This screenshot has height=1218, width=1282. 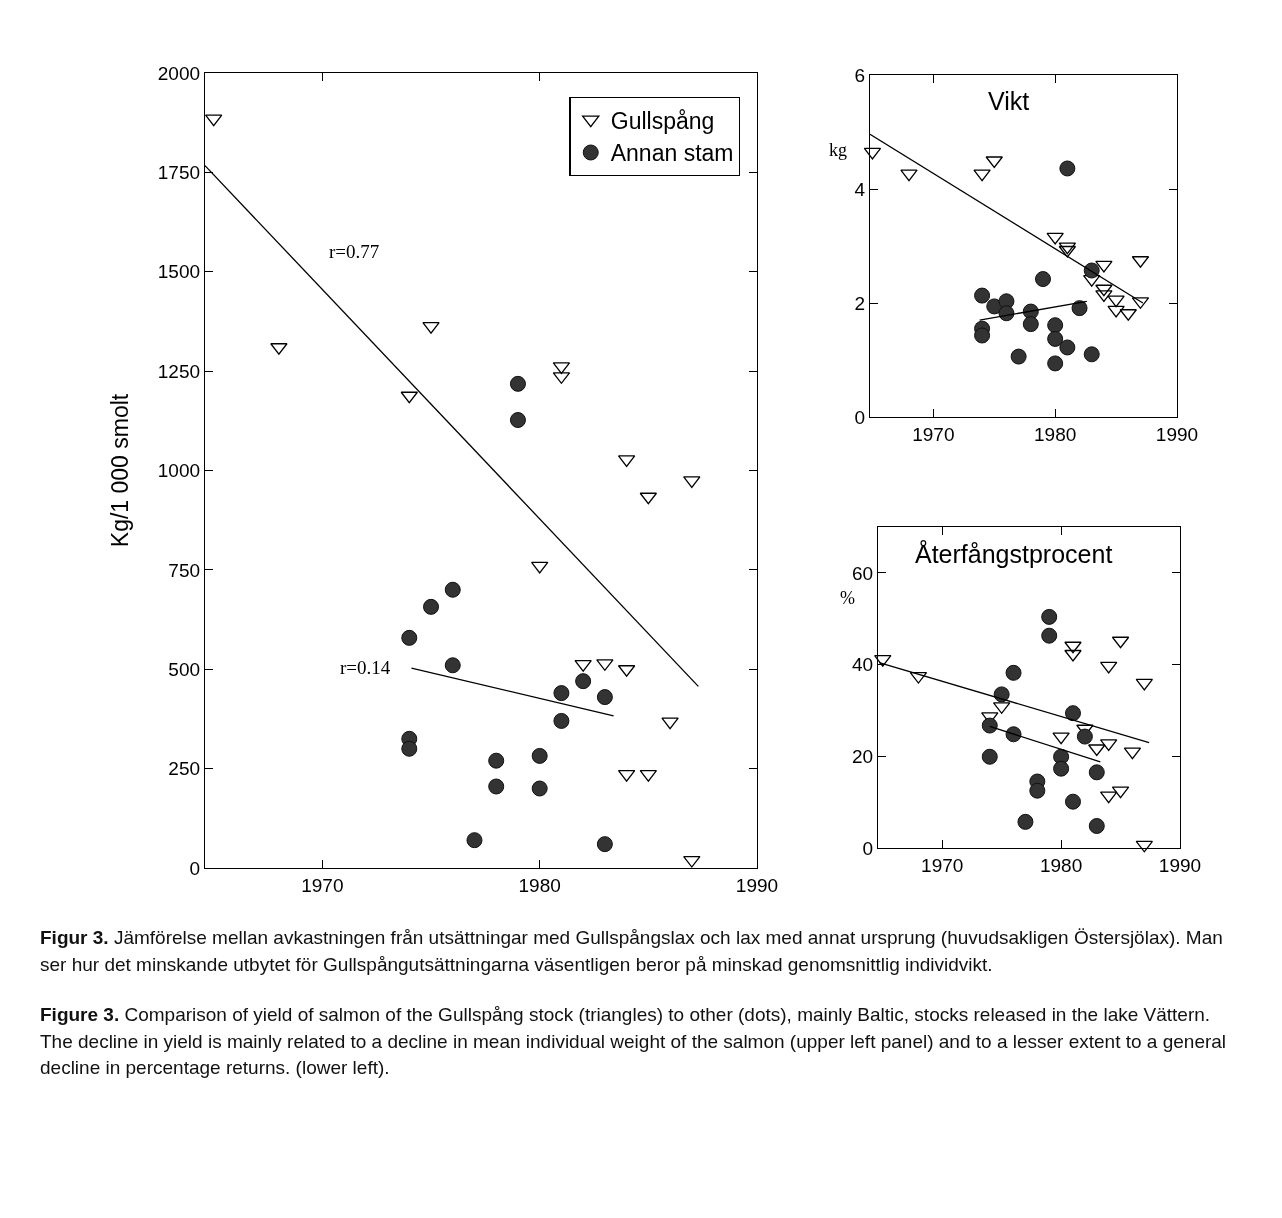 I want to click on y-axis-title: Kg/1 000 smolt, so click(x=120, y=470).